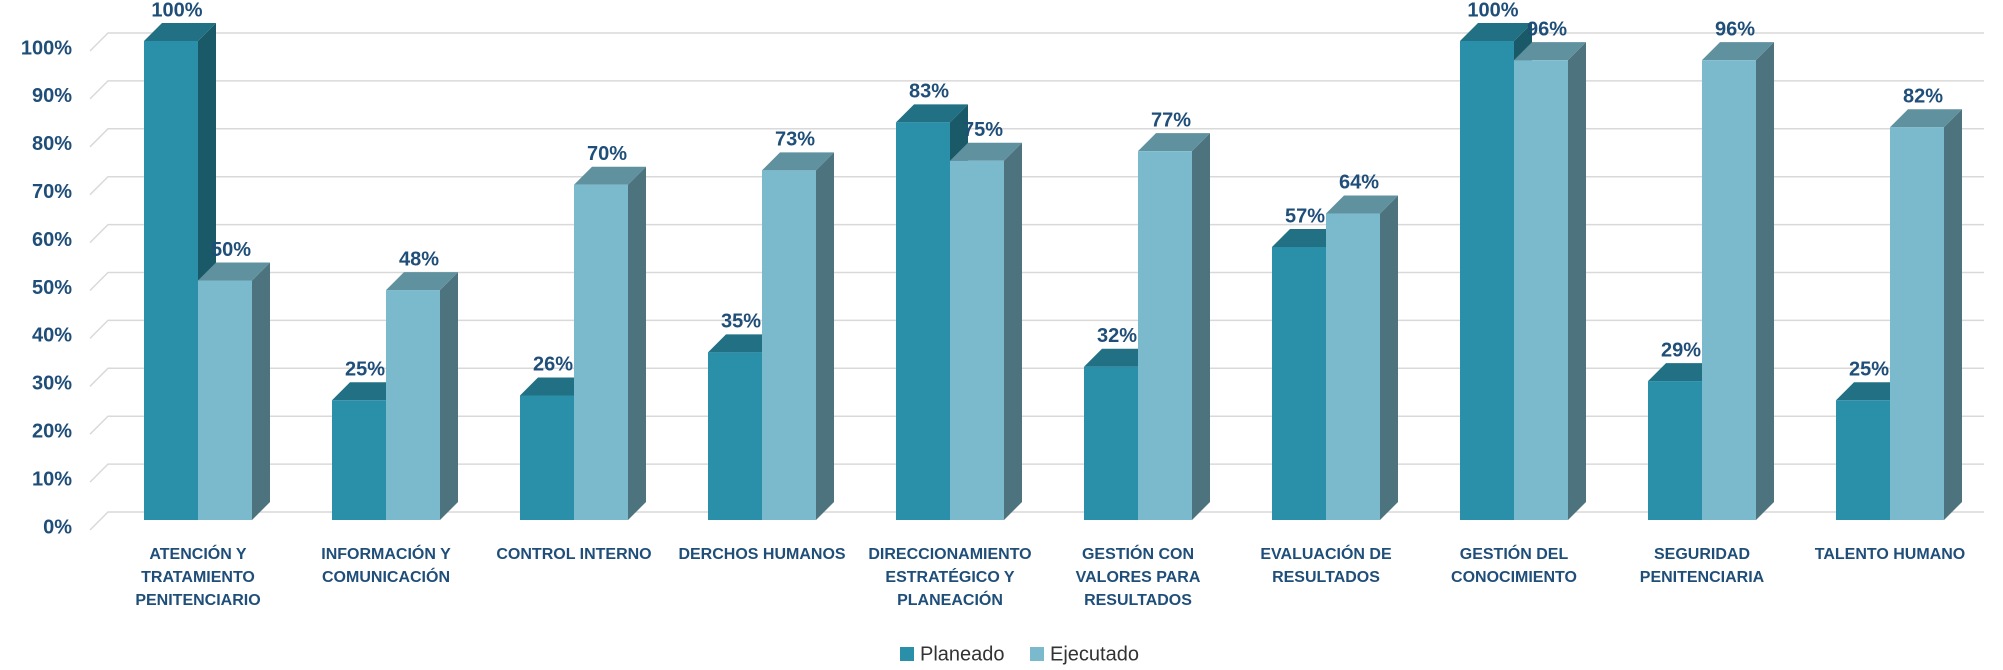  Describe the element at coordinates (52, 479) in the screenshot. I see `y-tick-label: 10%` at that location.